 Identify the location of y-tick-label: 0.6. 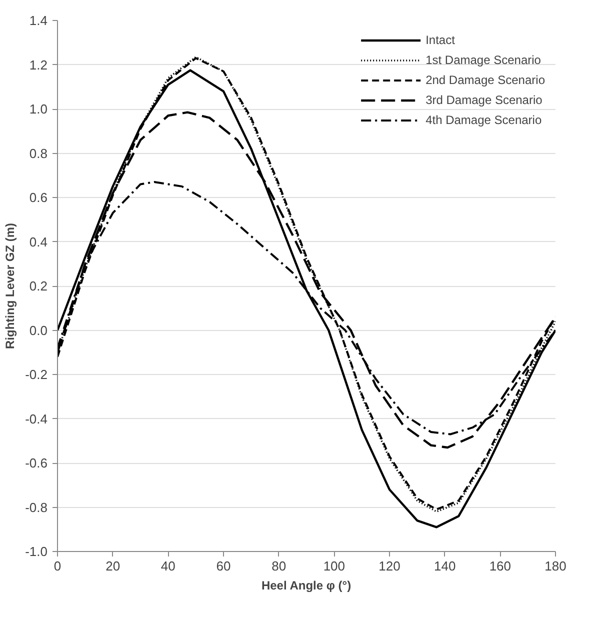
(38, 197).